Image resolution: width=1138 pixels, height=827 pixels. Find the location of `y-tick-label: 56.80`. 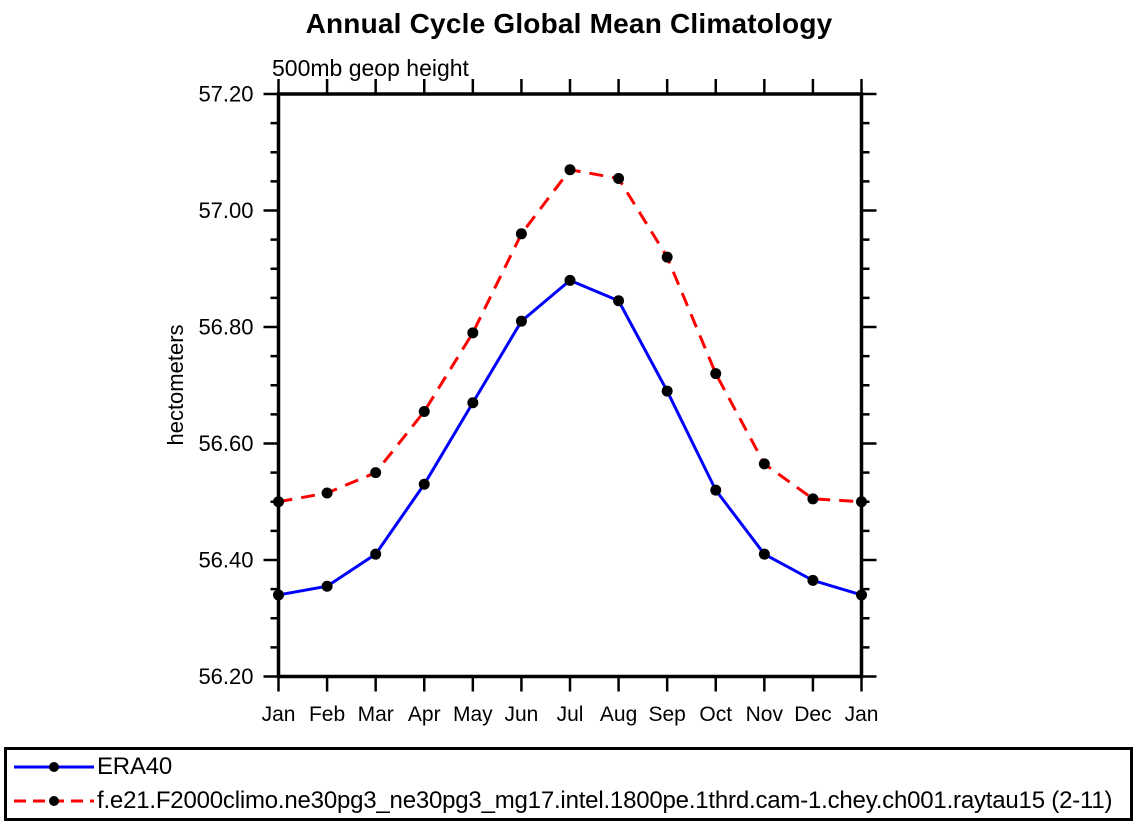

y-tick-label: 56.80 is located at coordinates (225, 327).